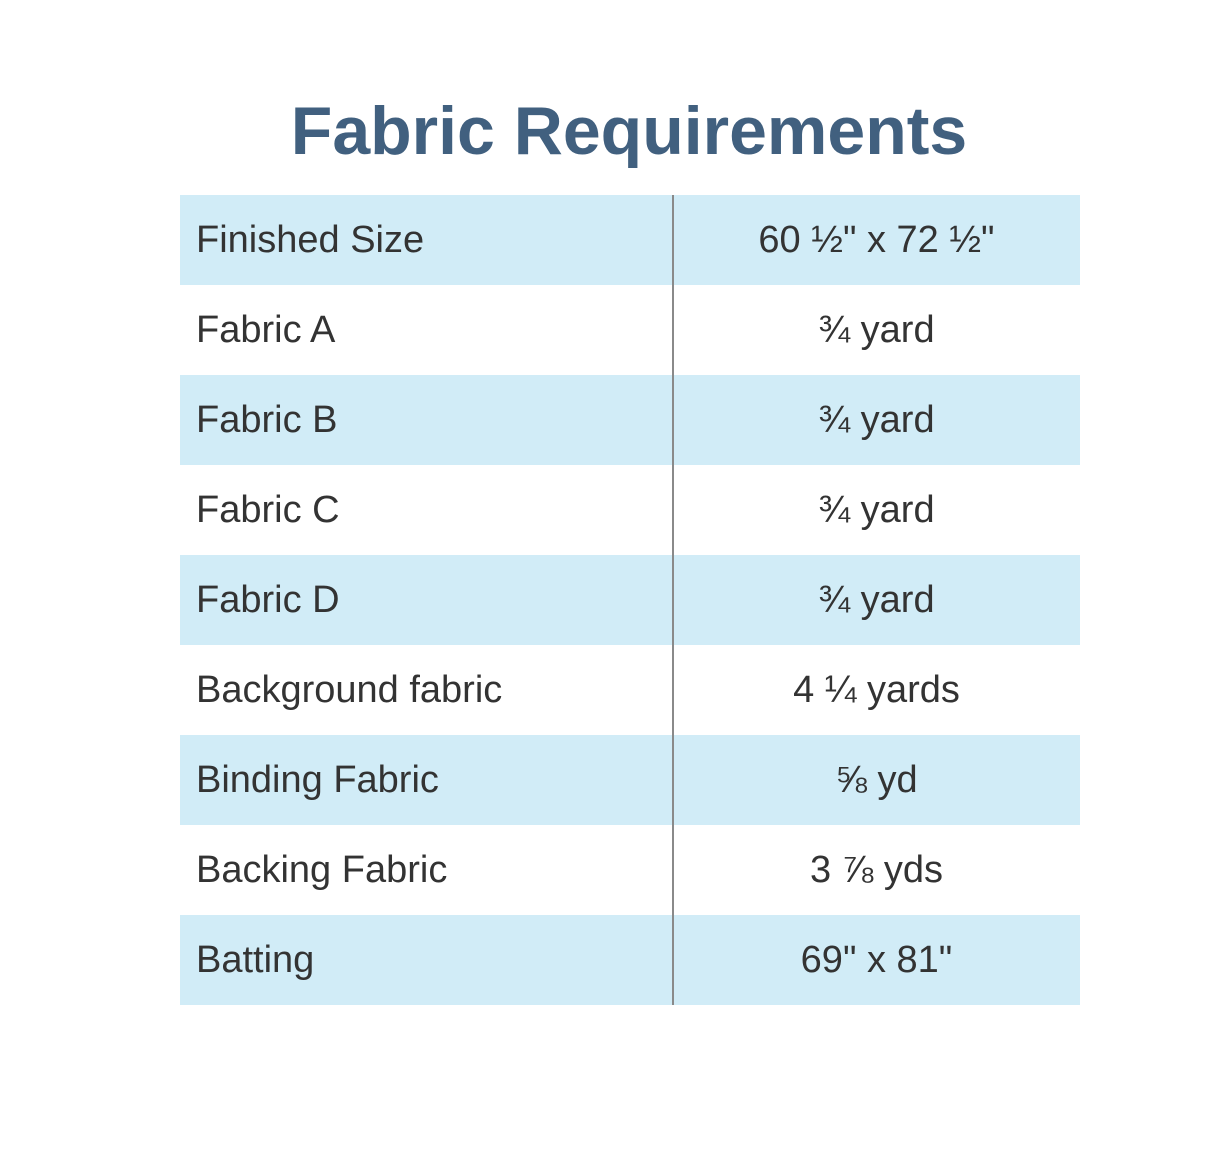  I want to click on row-value: 60 ½" x 72 ½", so click(876, 239).